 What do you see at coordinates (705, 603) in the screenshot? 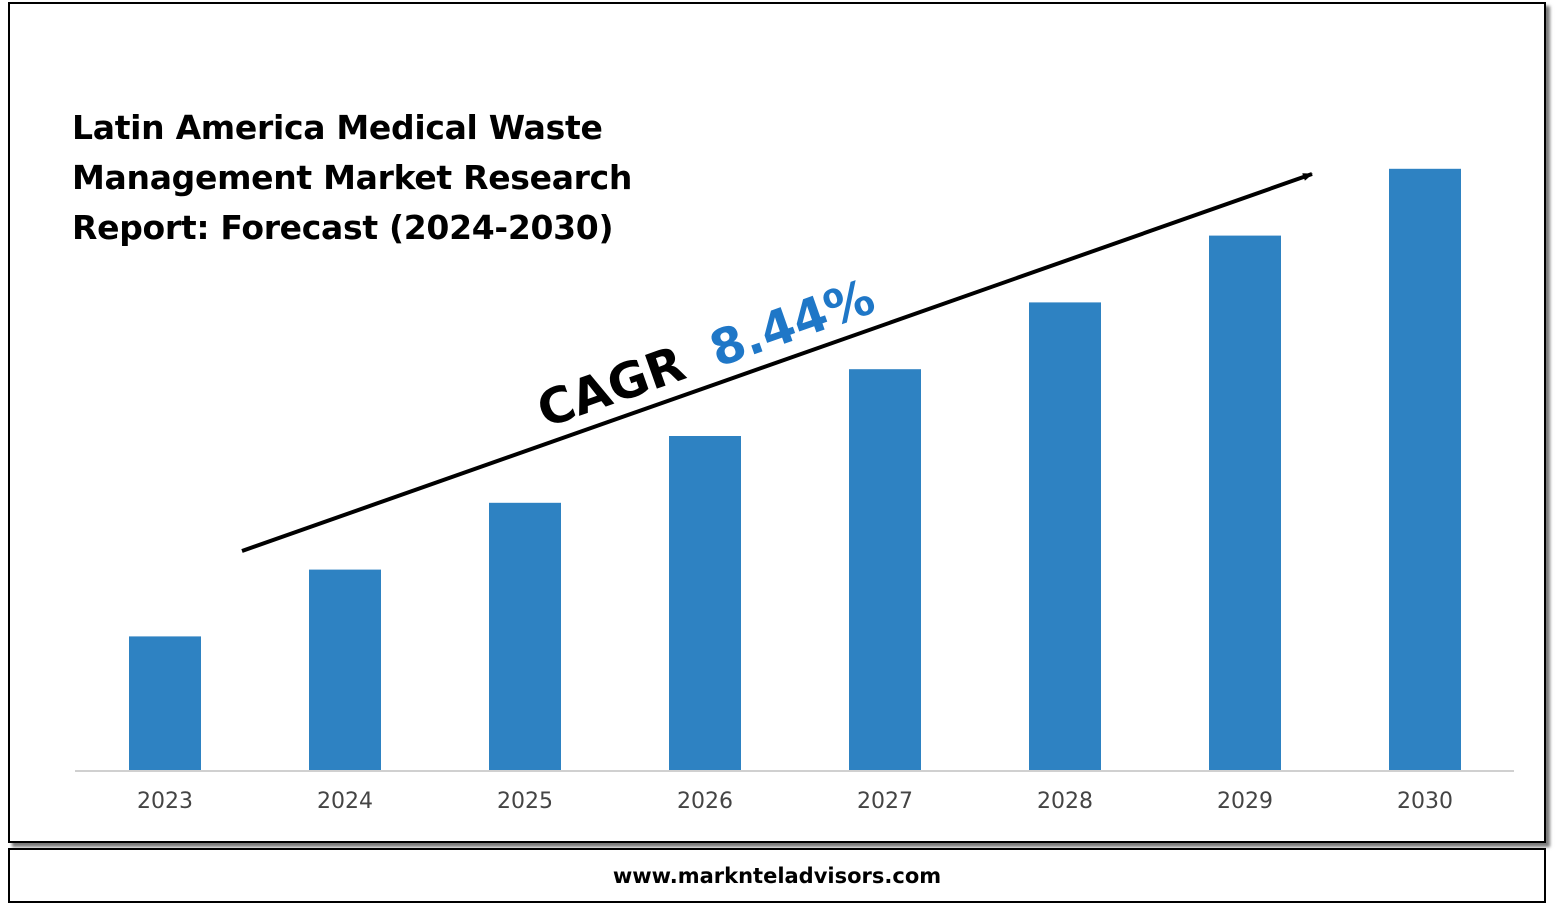
I see `bar-2026` at bounding box center [705, 603].